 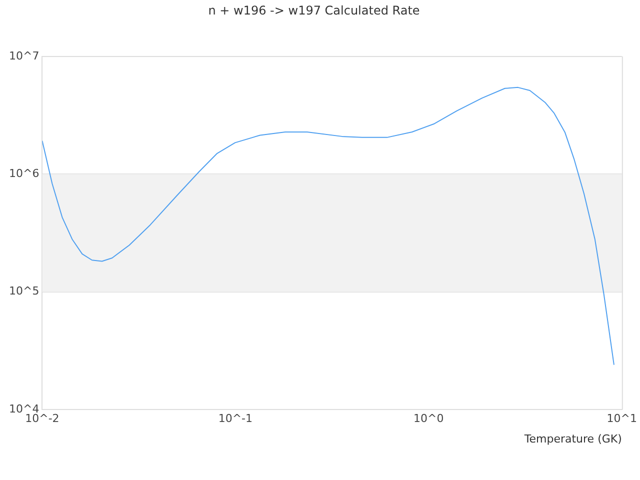 I want to click on chart-title: n + w196 -> w197 Calculated Rate, so click(x=314, y=10).